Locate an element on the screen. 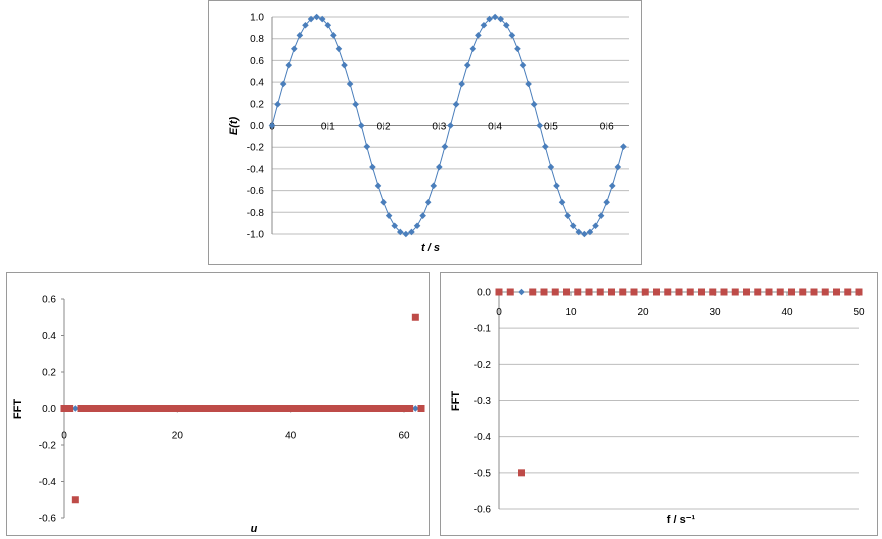 The height and width of the screenshot is (539, 882). y-tick-label: 0.2 is located at coordinates (257, 104).